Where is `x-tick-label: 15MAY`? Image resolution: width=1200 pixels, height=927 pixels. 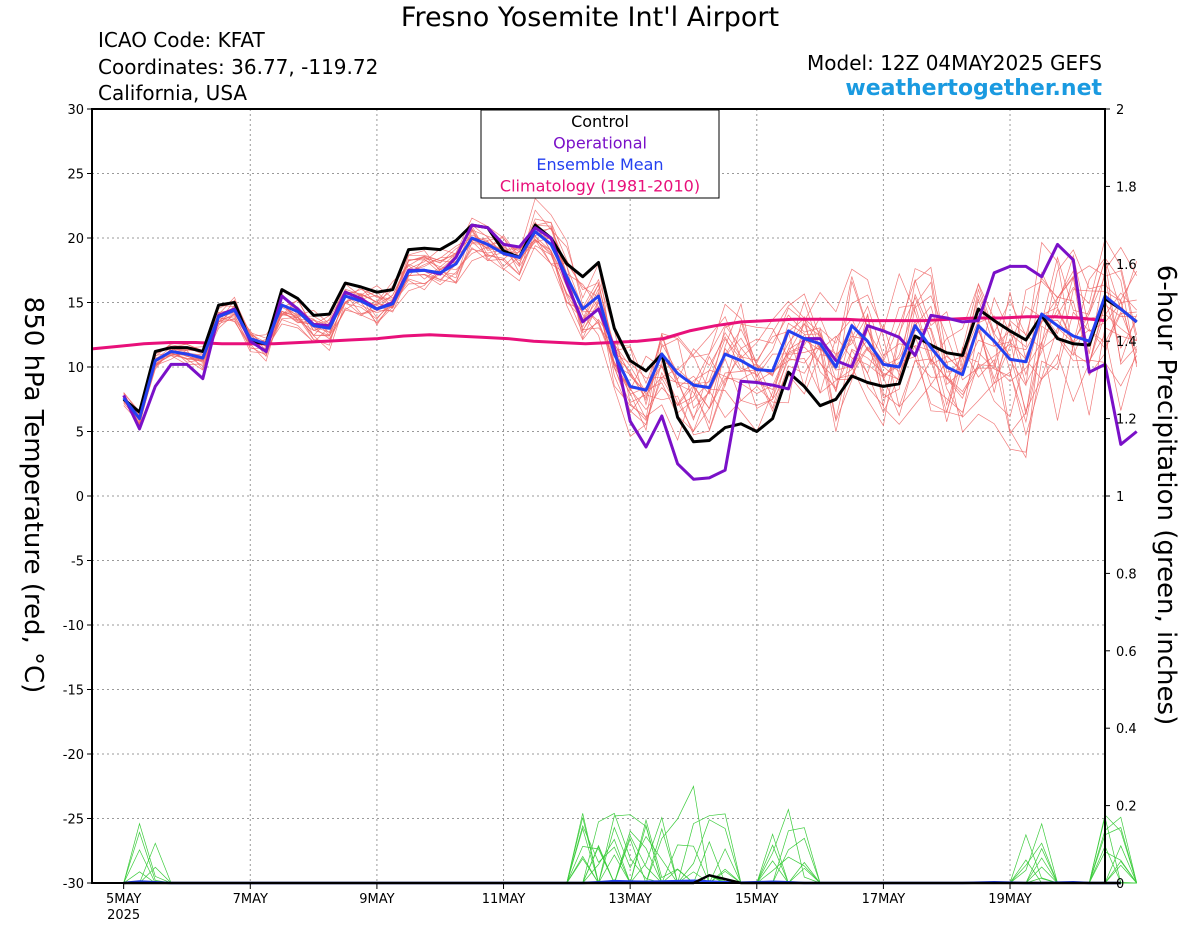
x-tick-label: 15MAY is located at coordinates (757, 899).